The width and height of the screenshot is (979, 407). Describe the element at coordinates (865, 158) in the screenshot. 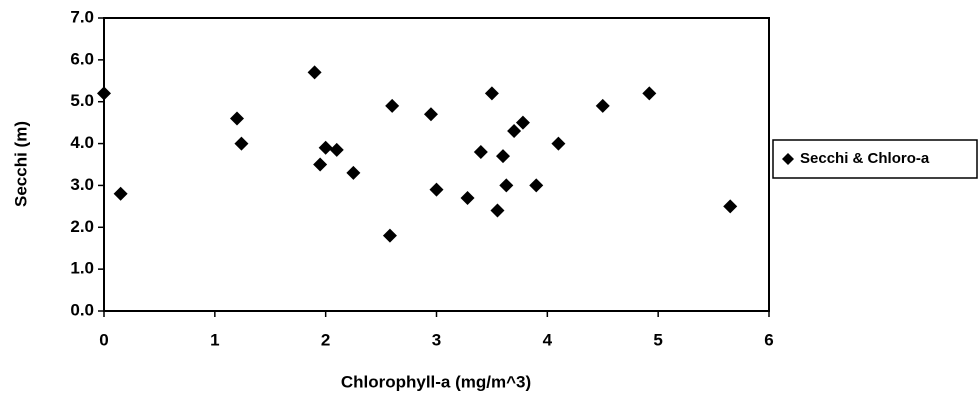

I see `legend-label: Secchi & Chloro-a` at that location.